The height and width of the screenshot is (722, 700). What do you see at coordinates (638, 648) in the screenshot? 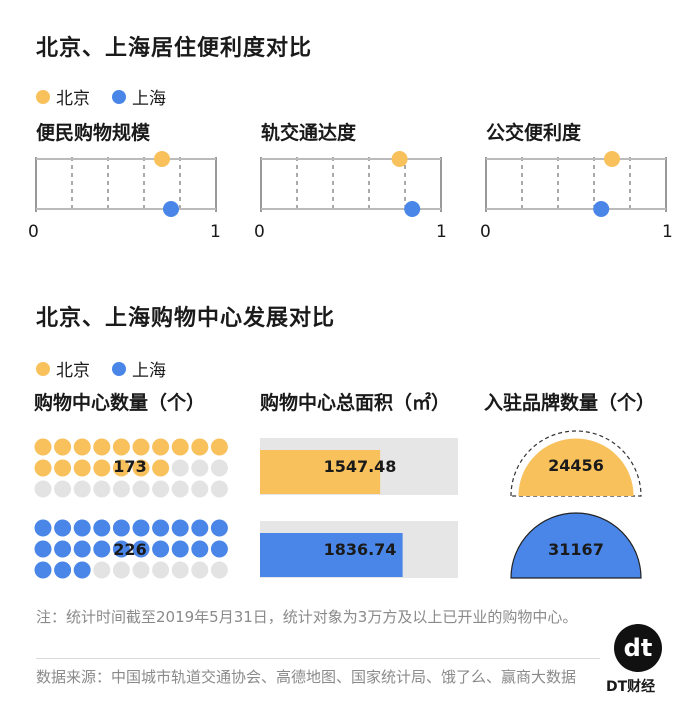
I see `dt-logo: dt` at bounding box center [638, 648].